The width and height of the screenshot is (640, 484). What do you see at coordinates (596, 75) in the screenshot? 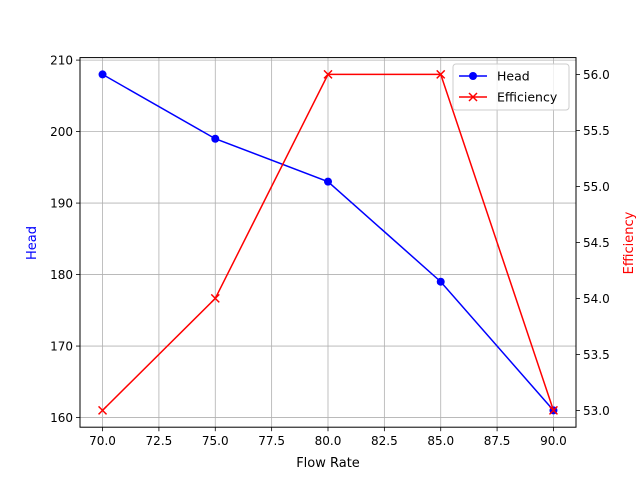
I see `y2-tick-label: 56.0` at bounding box center [596, 75].